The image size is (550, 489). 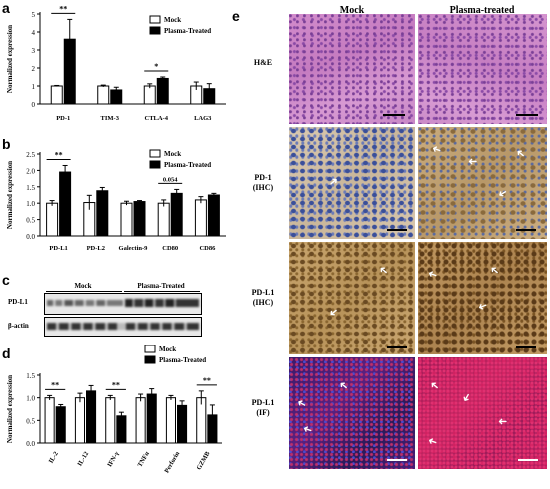 I want to click on western-blot: Mock Plasma-Treated PD-L1 β-actin, so click(x=116, y=307).